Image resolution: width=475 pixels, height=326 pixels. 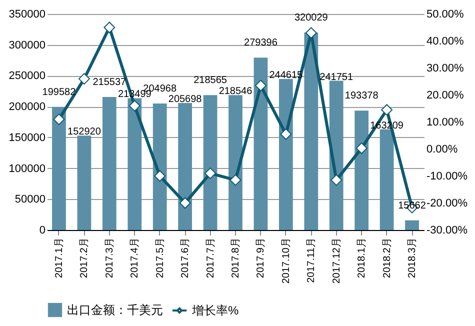 I want to click on data-label: 215537, so click(x=109, y=82).